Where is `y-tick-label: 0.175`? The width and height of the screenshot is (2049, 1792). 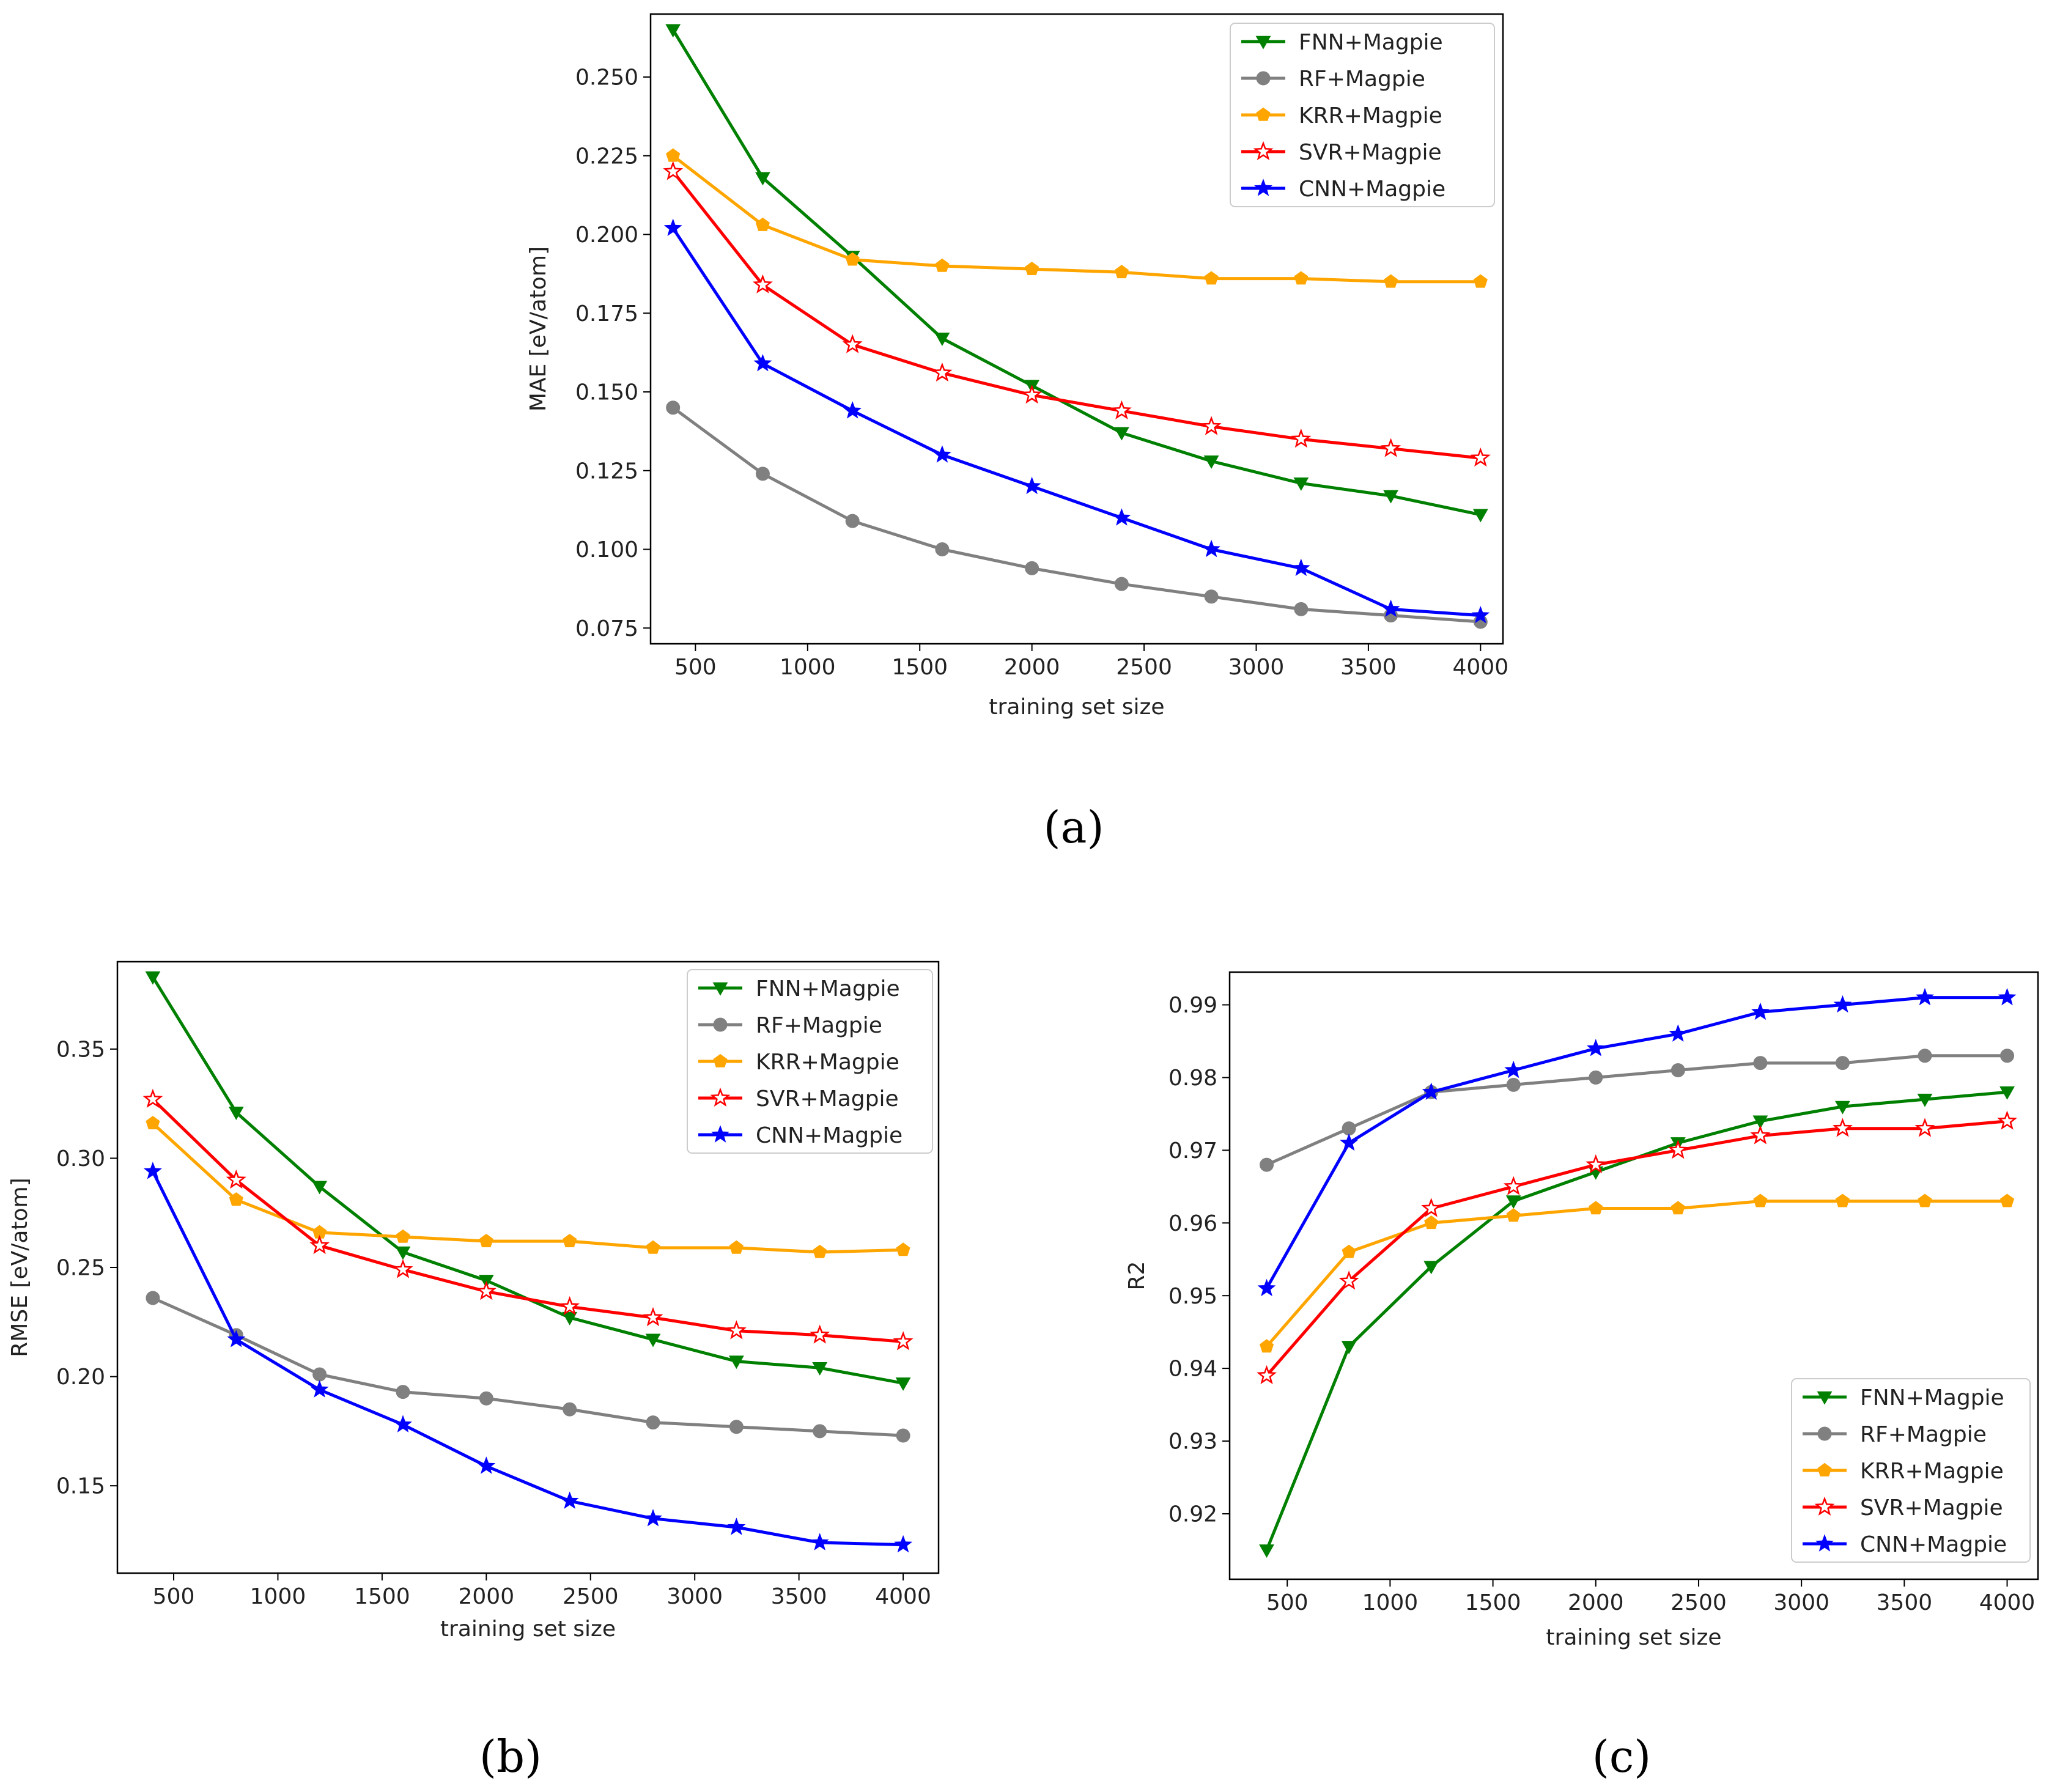 y-tick-label: 0.175 is located at coordinates (607, 314).